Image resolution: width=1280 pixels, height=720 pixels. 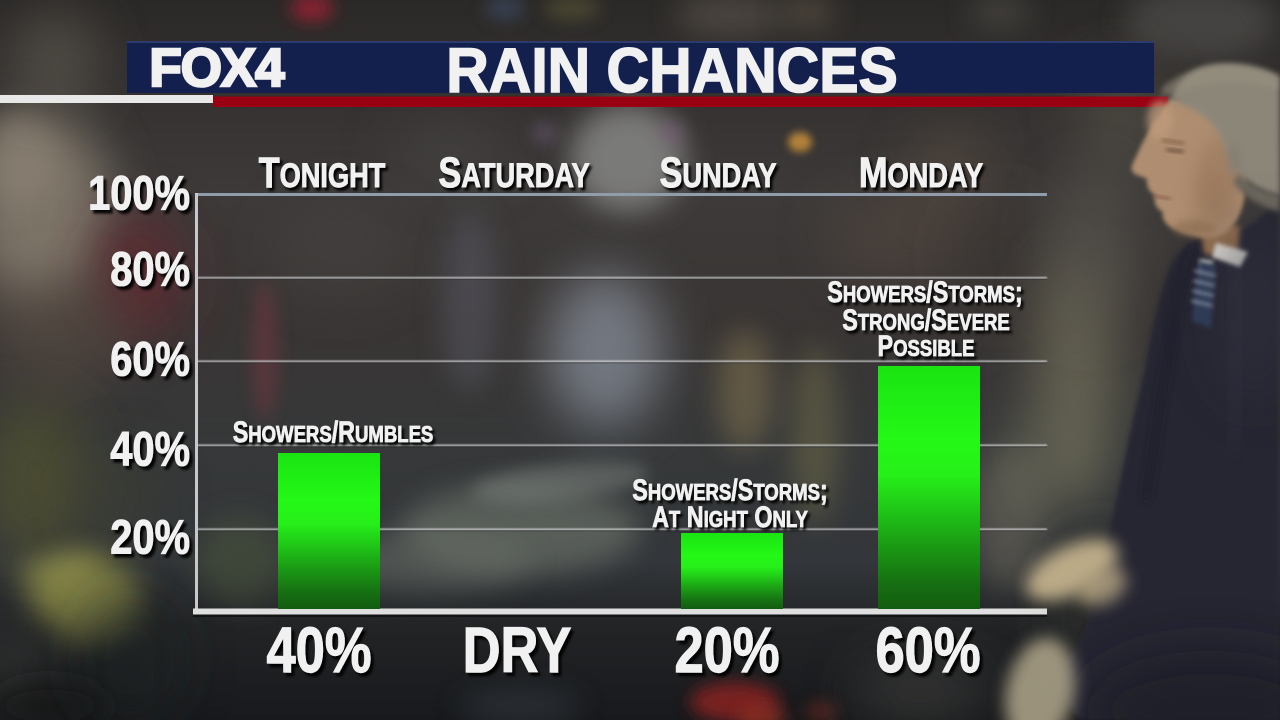 I want to click on svg-text: SUNDAY, so click(x=718, y=172).